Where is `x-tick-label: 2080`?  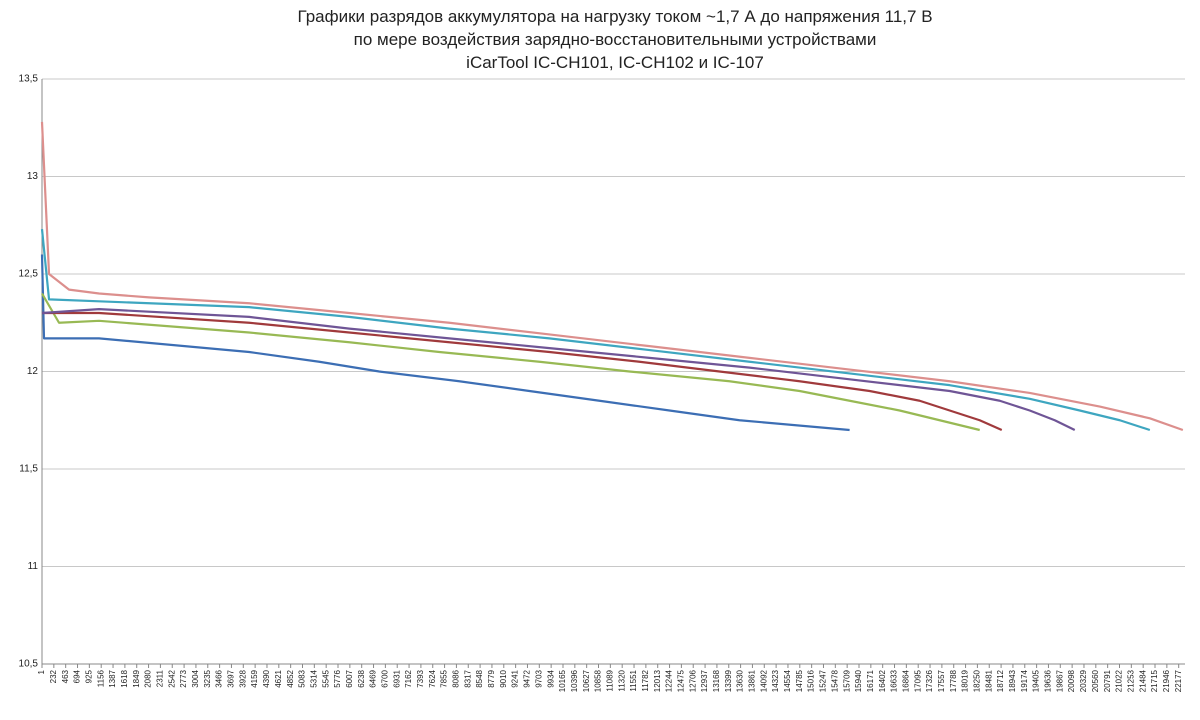 x-tick-label: 2080 is located at coordinates (148, 678).